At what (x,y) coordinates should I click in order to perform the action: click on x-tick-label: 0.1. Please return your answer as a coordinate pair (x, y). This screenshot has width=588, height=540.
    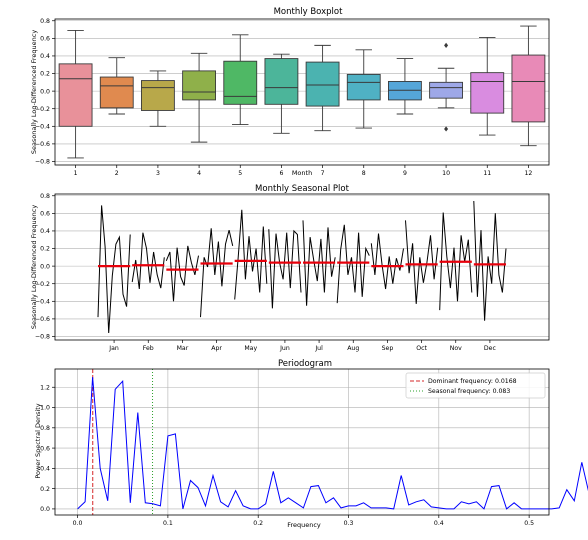
    Looking at the image, I should click on (168, 523).